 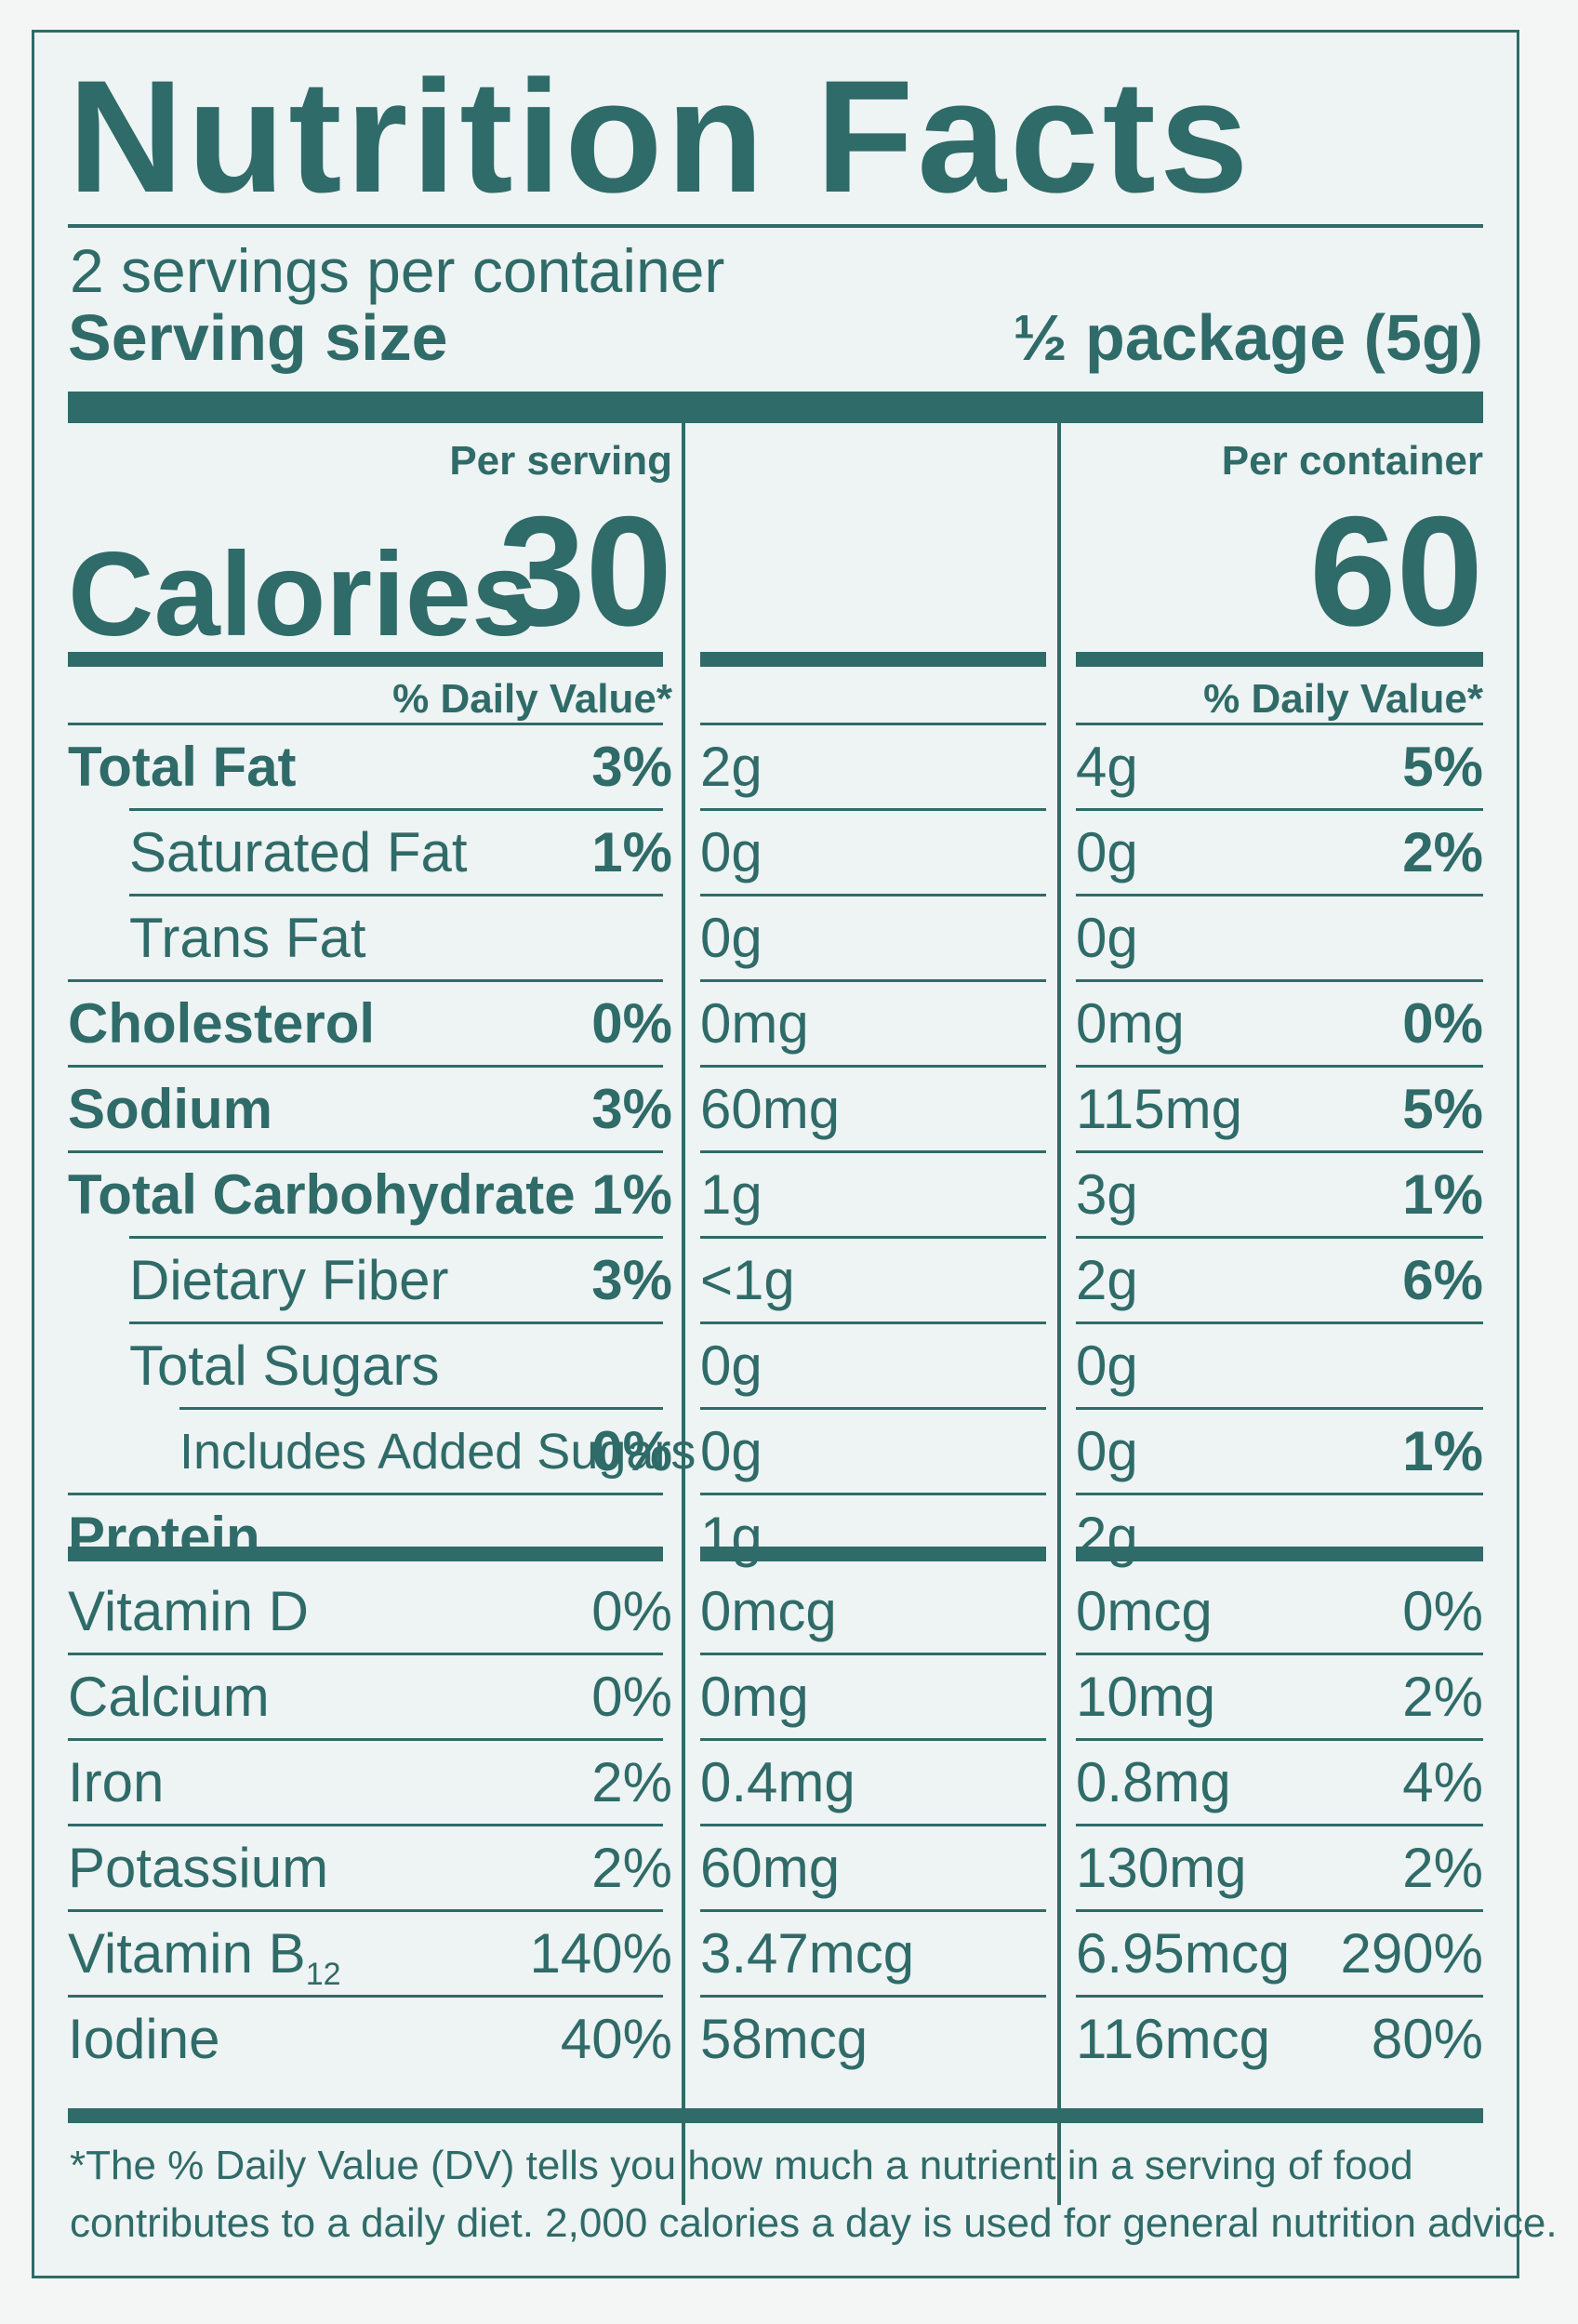 What do you see at coordinates (1130, 1023) in the screenshot?
I see `container-amount: 0mg` at bounding box center [1130, 1023].